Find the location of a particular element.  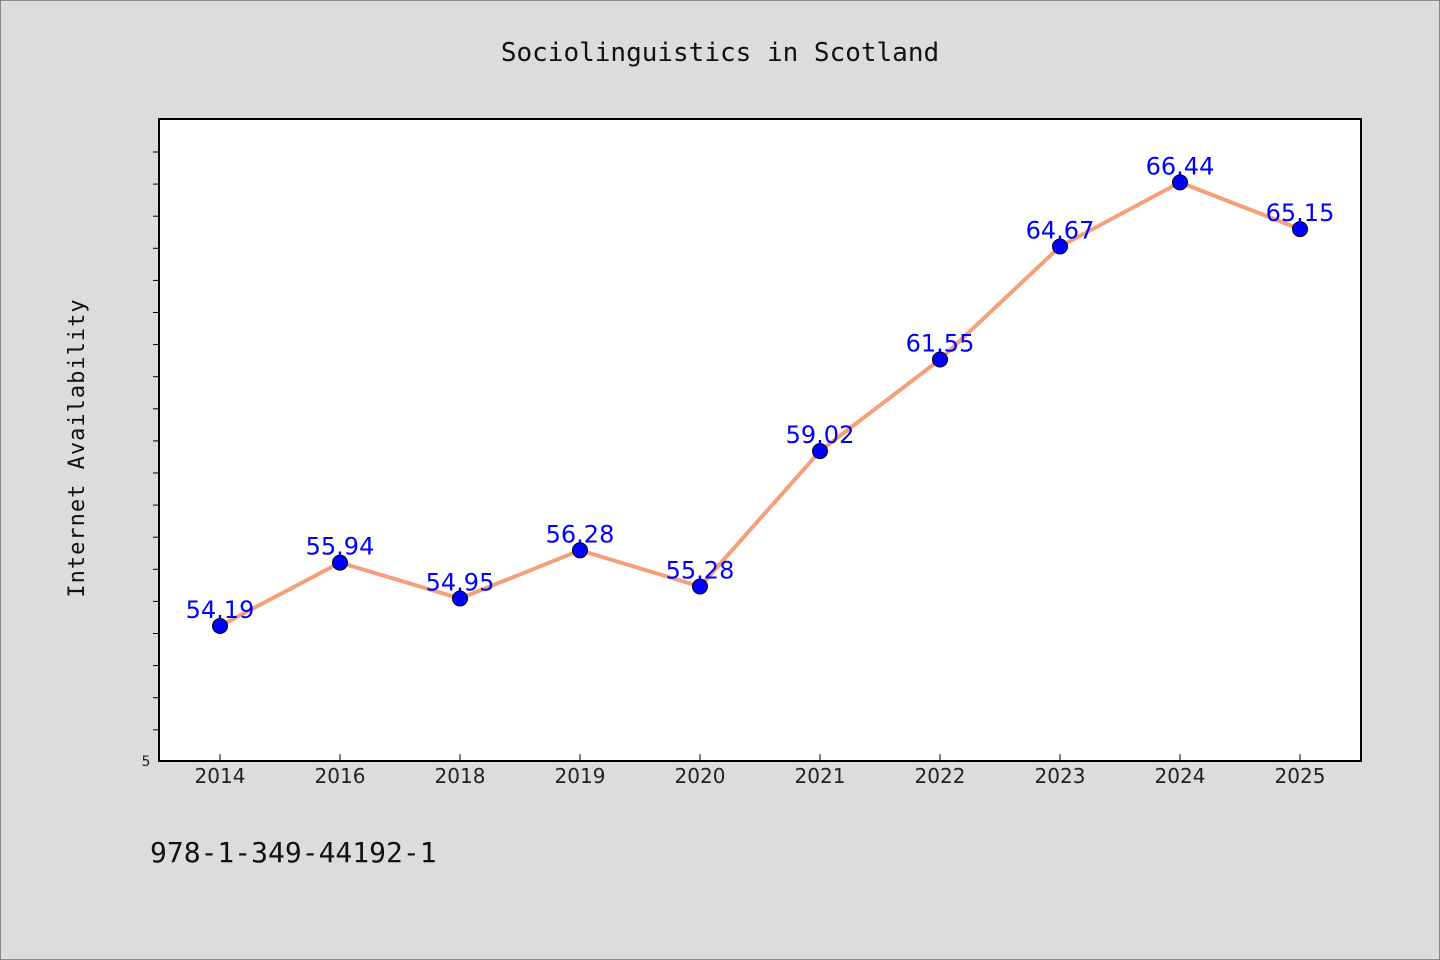

y-axis-ticks is located at coordinates (156, 441).